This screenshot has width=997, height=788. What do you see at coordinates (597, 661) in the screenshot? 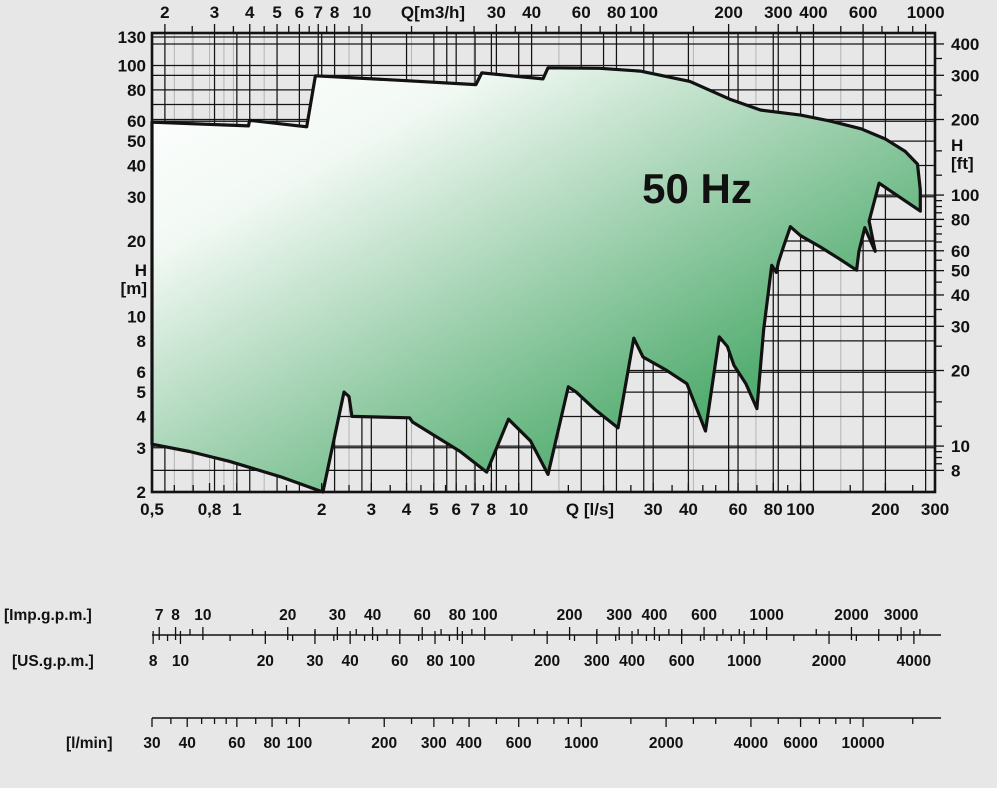
I see `us-gpm-tick-label: 300` at bounding box center [597, 661].